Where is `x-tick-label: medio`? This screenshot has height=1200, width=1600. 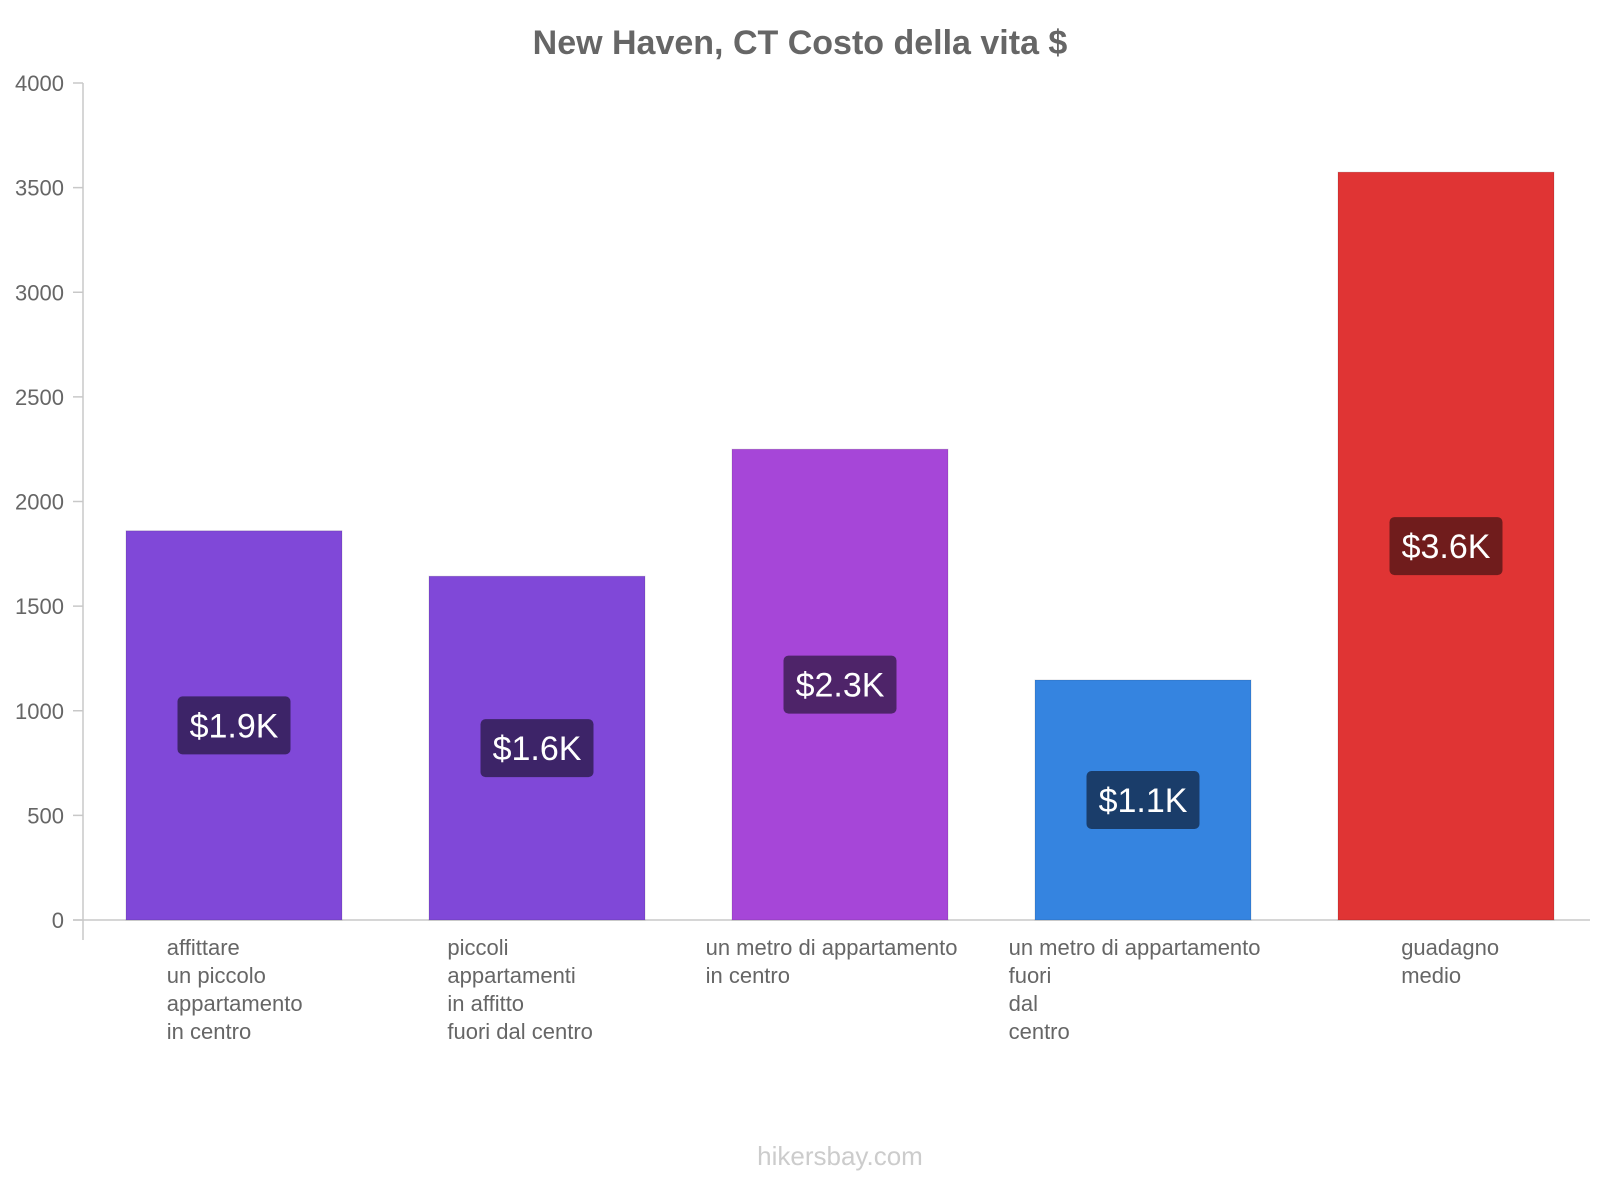 x-tick-label: medio is located at coordinates (1431, 975).